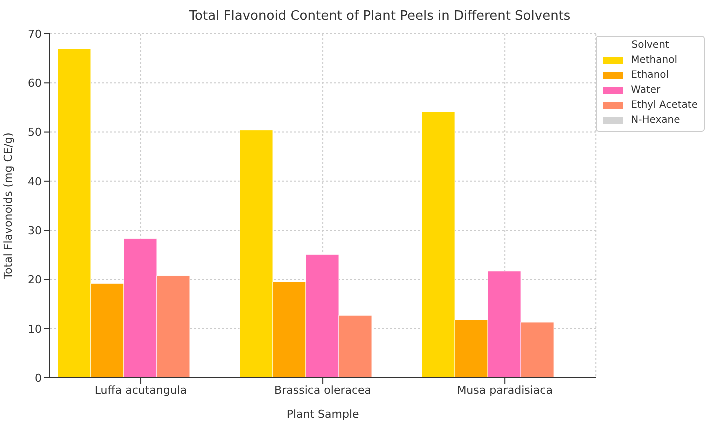 This screenshot has width=713, height=430. Describe the element at coordinates (664, 105) in the screenshot. I see `legend-label: Ethyl Acetate` at that location.